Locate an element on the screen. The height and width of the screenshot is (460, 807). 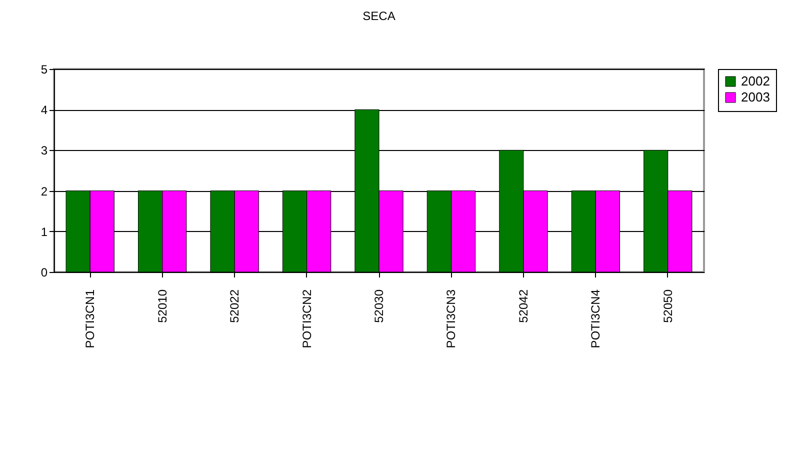
x-tick-label: POTI3CN1 is located at coordinates (90, 318).